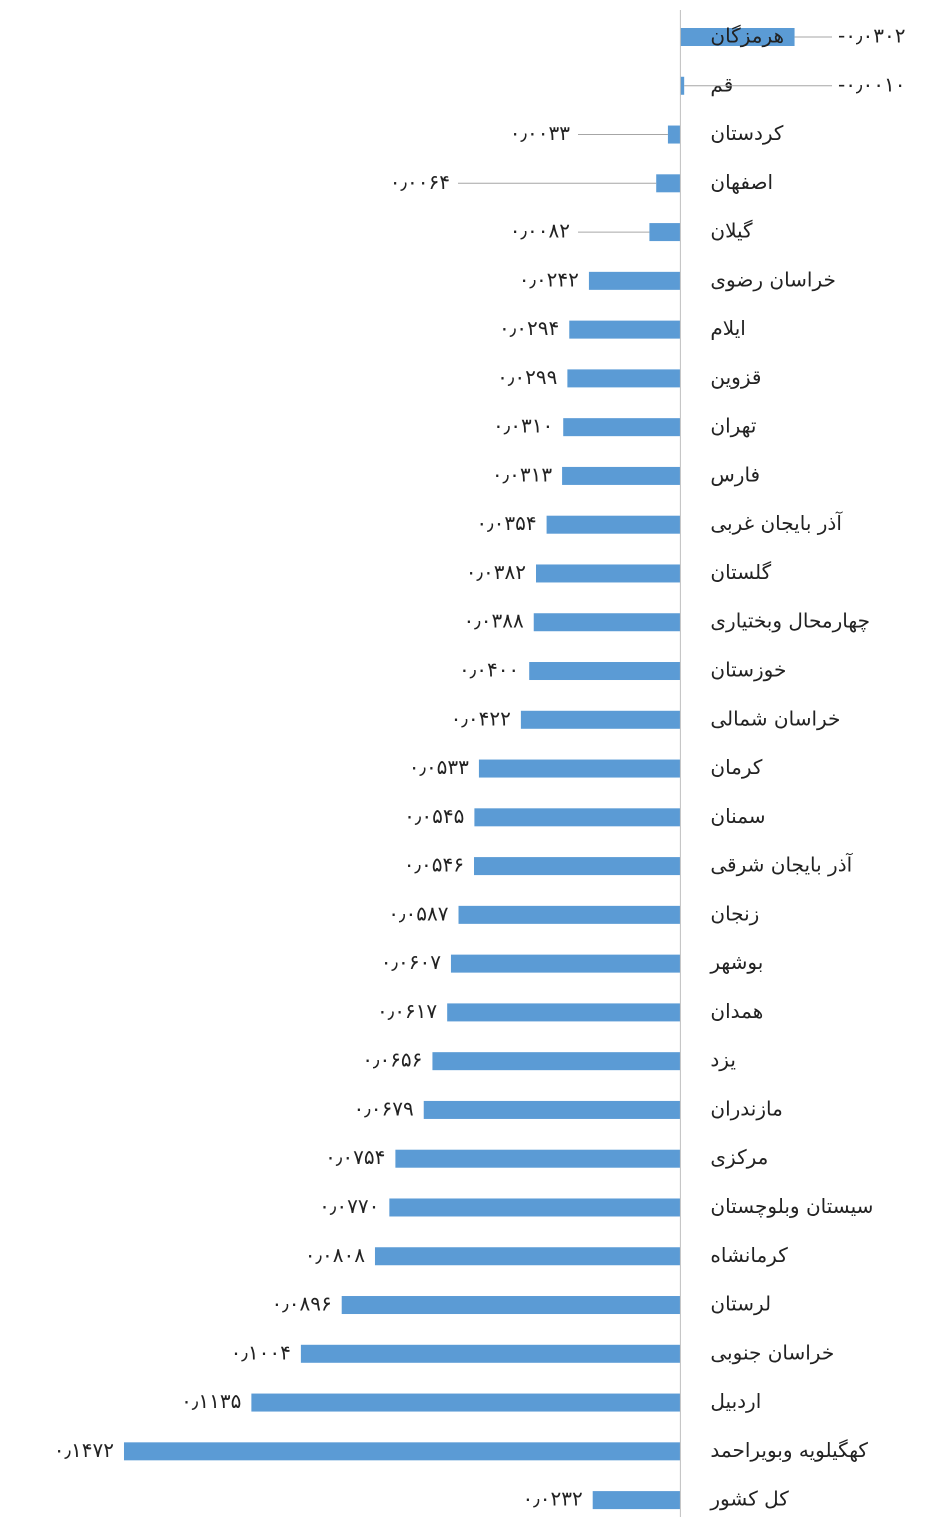  Describe the element at coordinates (749, 1255) in the screenshot. I see `category-label: کرمانشاه` at that location.